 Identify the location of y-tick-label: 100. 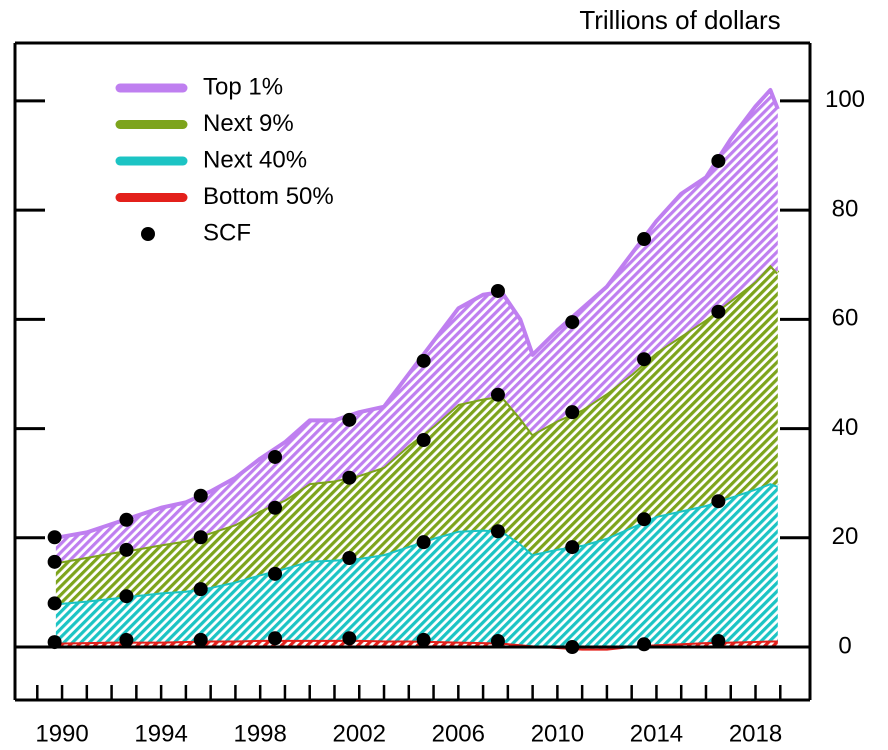
(845, 99).